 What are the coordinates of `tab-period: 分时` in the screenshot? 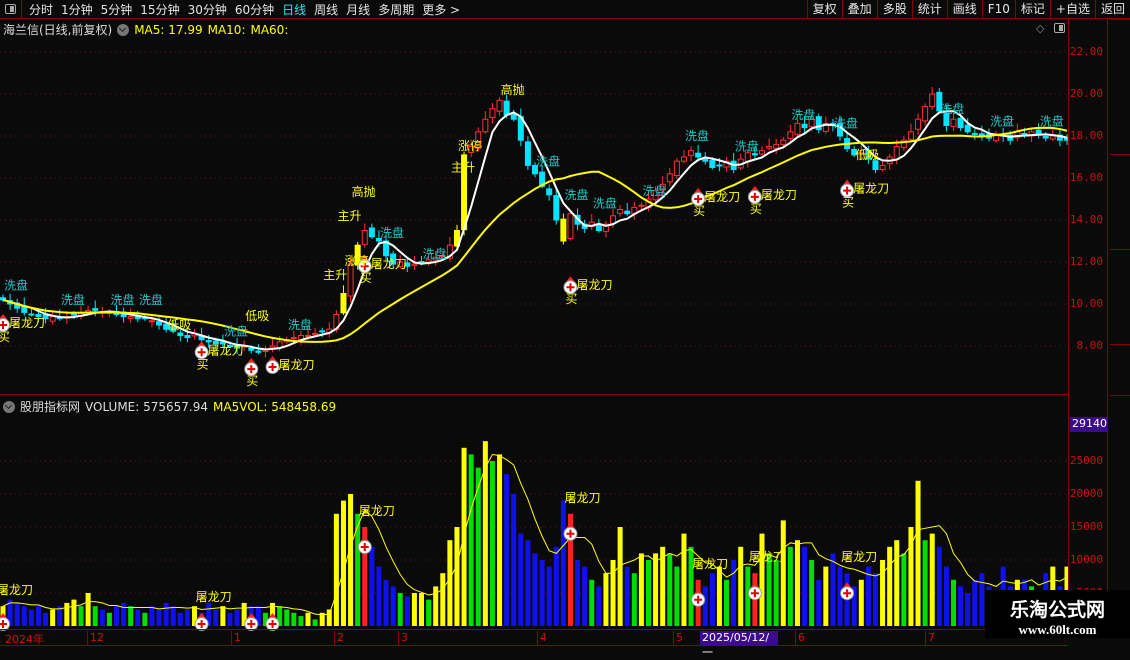 It's located at (41, 9).